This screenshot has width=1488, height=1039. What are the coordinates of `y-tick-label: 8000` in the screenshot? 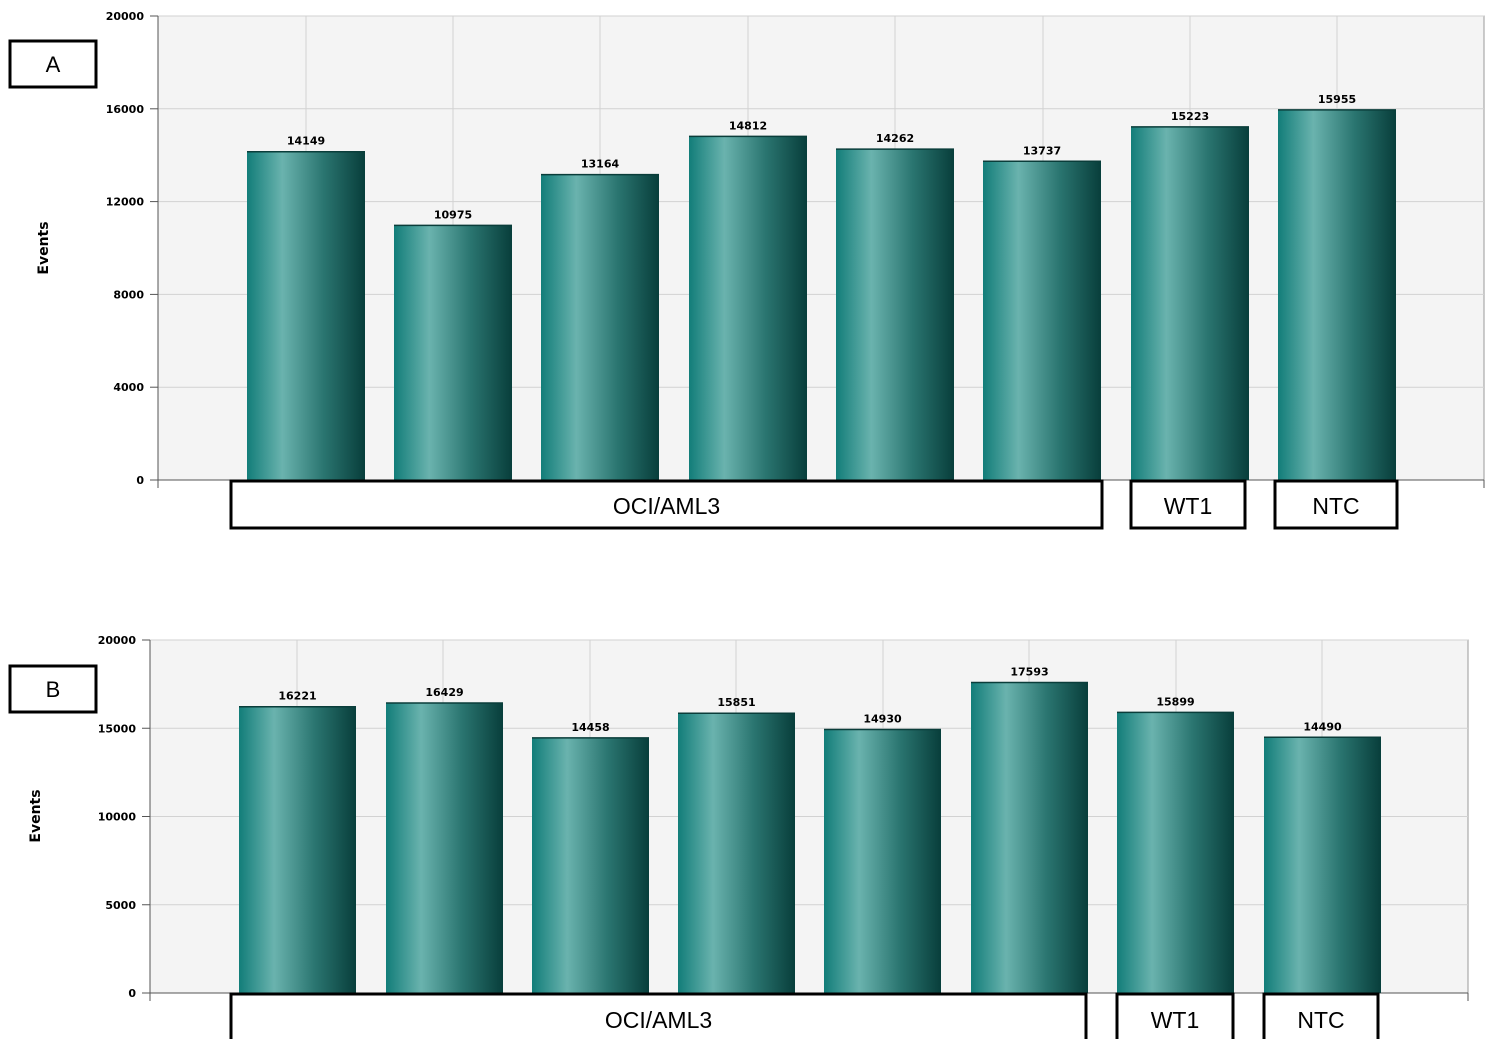 It's located at (128, 294).